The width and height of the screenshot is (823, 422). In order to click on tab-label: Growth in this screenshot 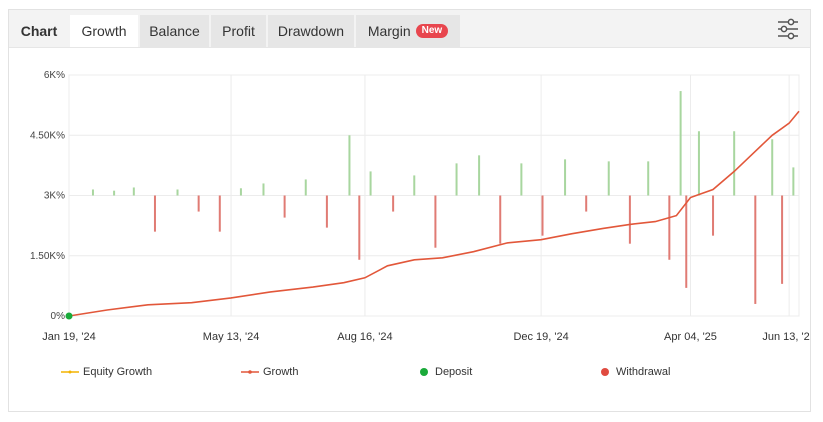, I will do `click(104, 31)`.